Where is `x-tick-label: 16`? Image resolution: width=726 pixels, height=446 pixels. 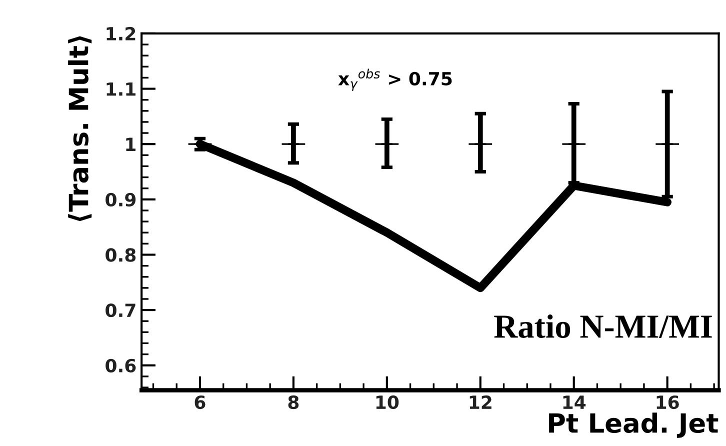 x-tick-label: 16 is located at coordinates (667, 402).